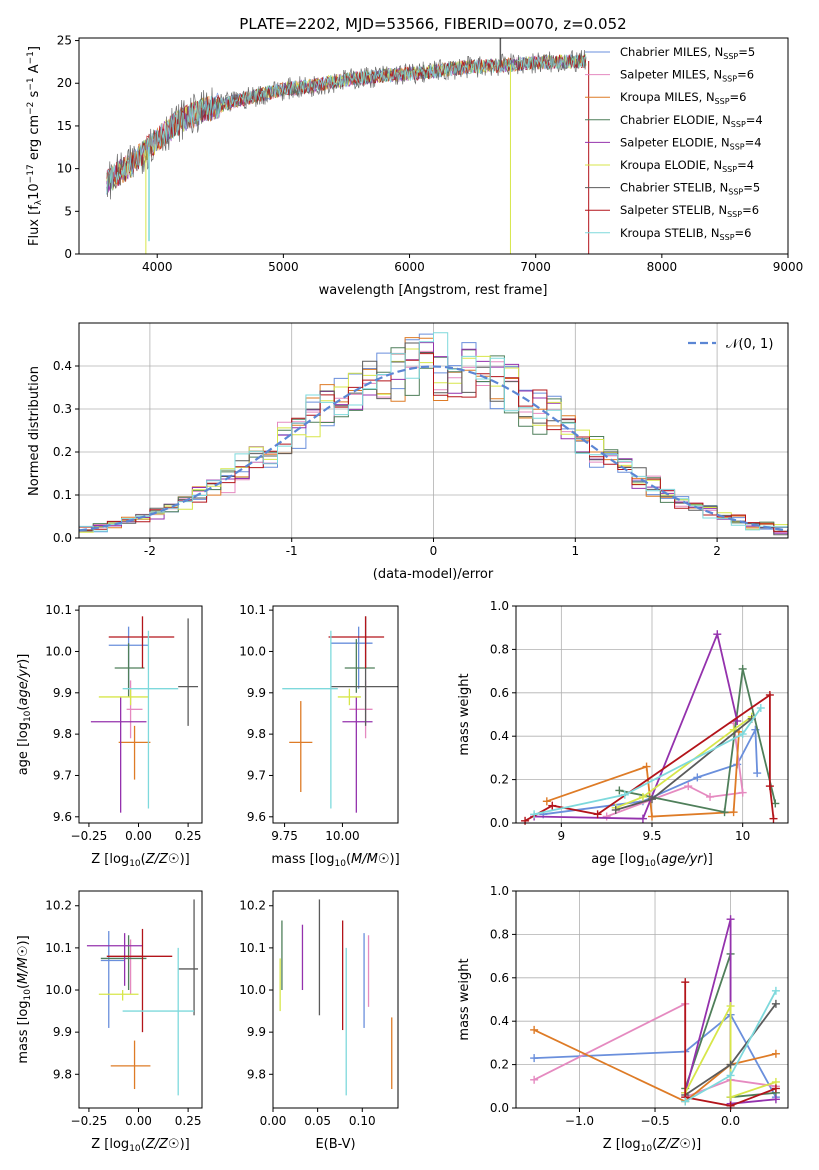 The image size is (819, 1170). What do you see at coordinates (654, 1121) in the screenshot?
I see `x-tick-label: −0.5` at bounding box center [654, 1121].